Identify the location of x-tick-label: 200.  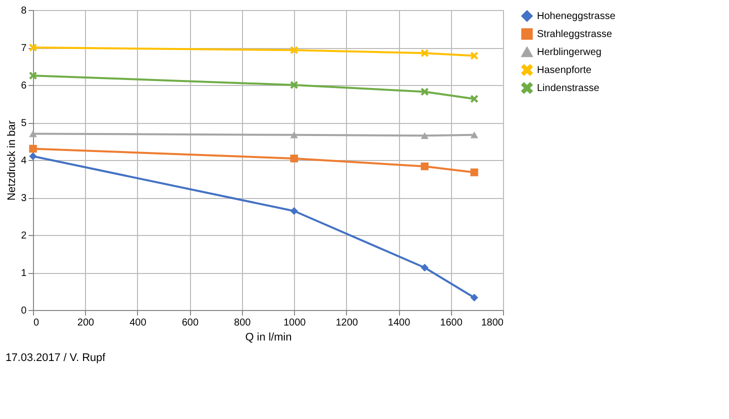
(85, 323).